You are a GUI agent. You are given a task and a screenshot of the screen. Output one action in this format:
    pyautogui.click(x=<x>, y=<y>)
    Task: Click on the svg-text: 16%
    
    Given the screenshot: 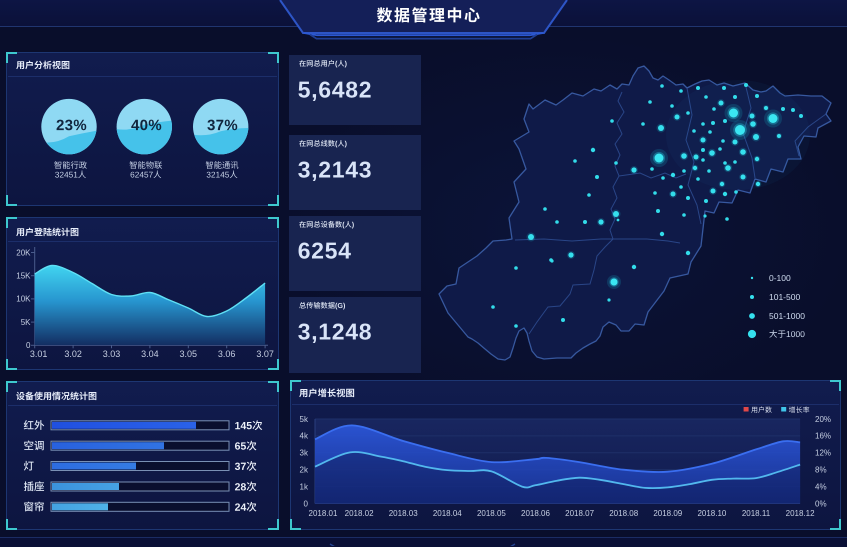 What is the action you would take?
    pyautogui.click(x=823, y=436)
    